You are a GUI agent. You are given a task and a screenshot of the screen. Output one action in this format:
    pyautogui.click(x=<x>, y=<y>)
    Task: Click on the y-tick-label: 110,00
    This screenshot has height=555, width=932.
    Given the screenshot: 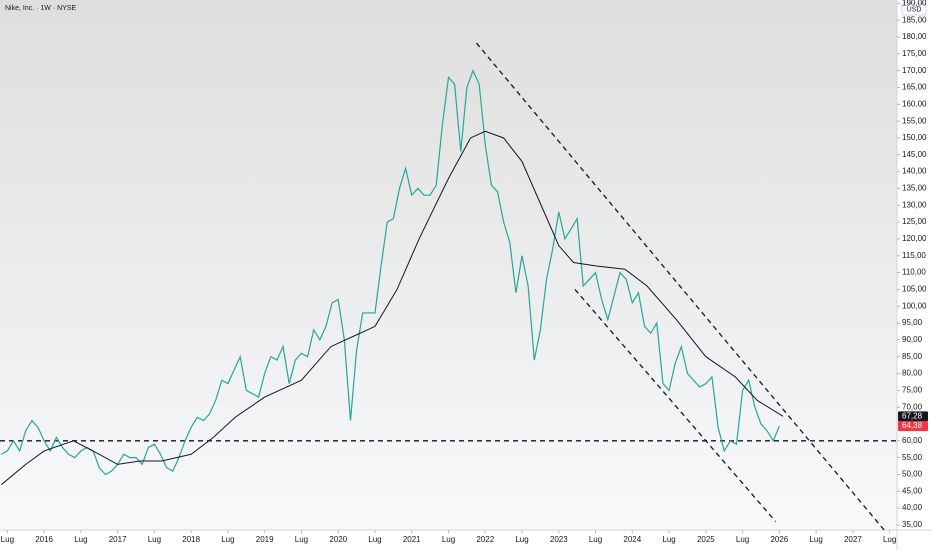 What is the action you would take?
    pyautogui.click(x=914, y=272)
    